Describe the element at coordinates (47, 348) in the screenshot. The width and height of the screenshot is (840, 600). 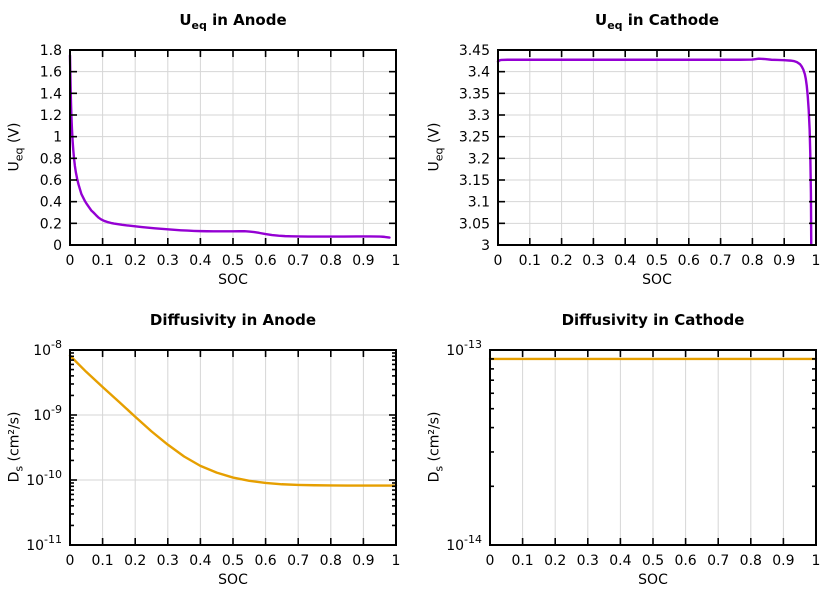
I see `y-tick-label: 10⁻⁸` at that location.